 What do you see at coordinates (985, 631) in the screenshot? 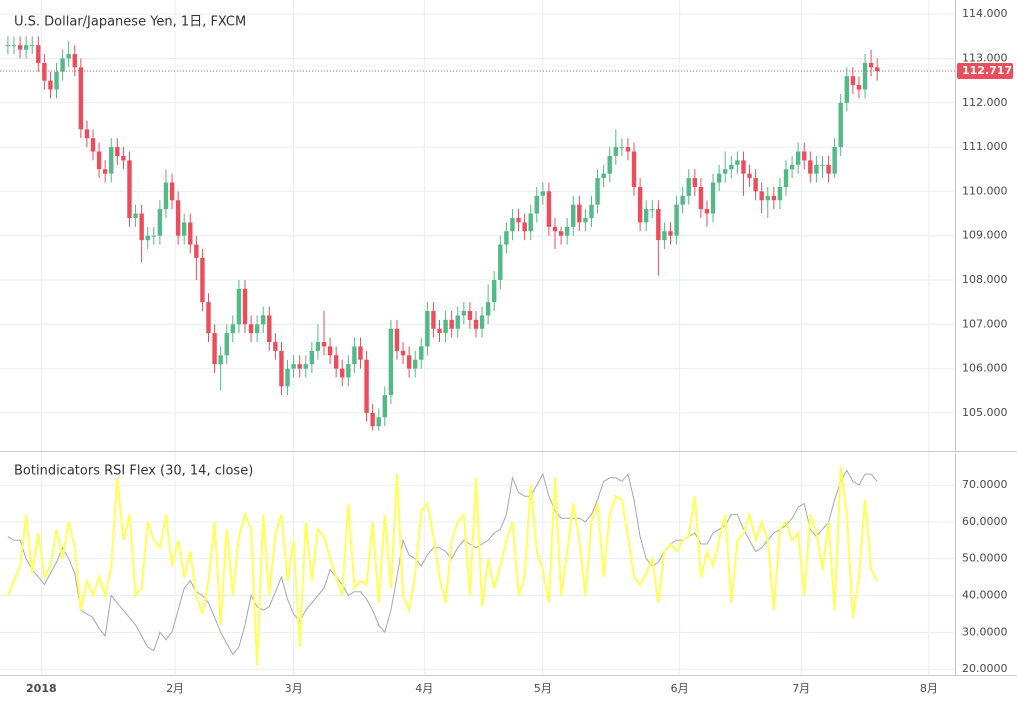
I see `y-tick-label: 30.0000` at bounding box center [985, 631].